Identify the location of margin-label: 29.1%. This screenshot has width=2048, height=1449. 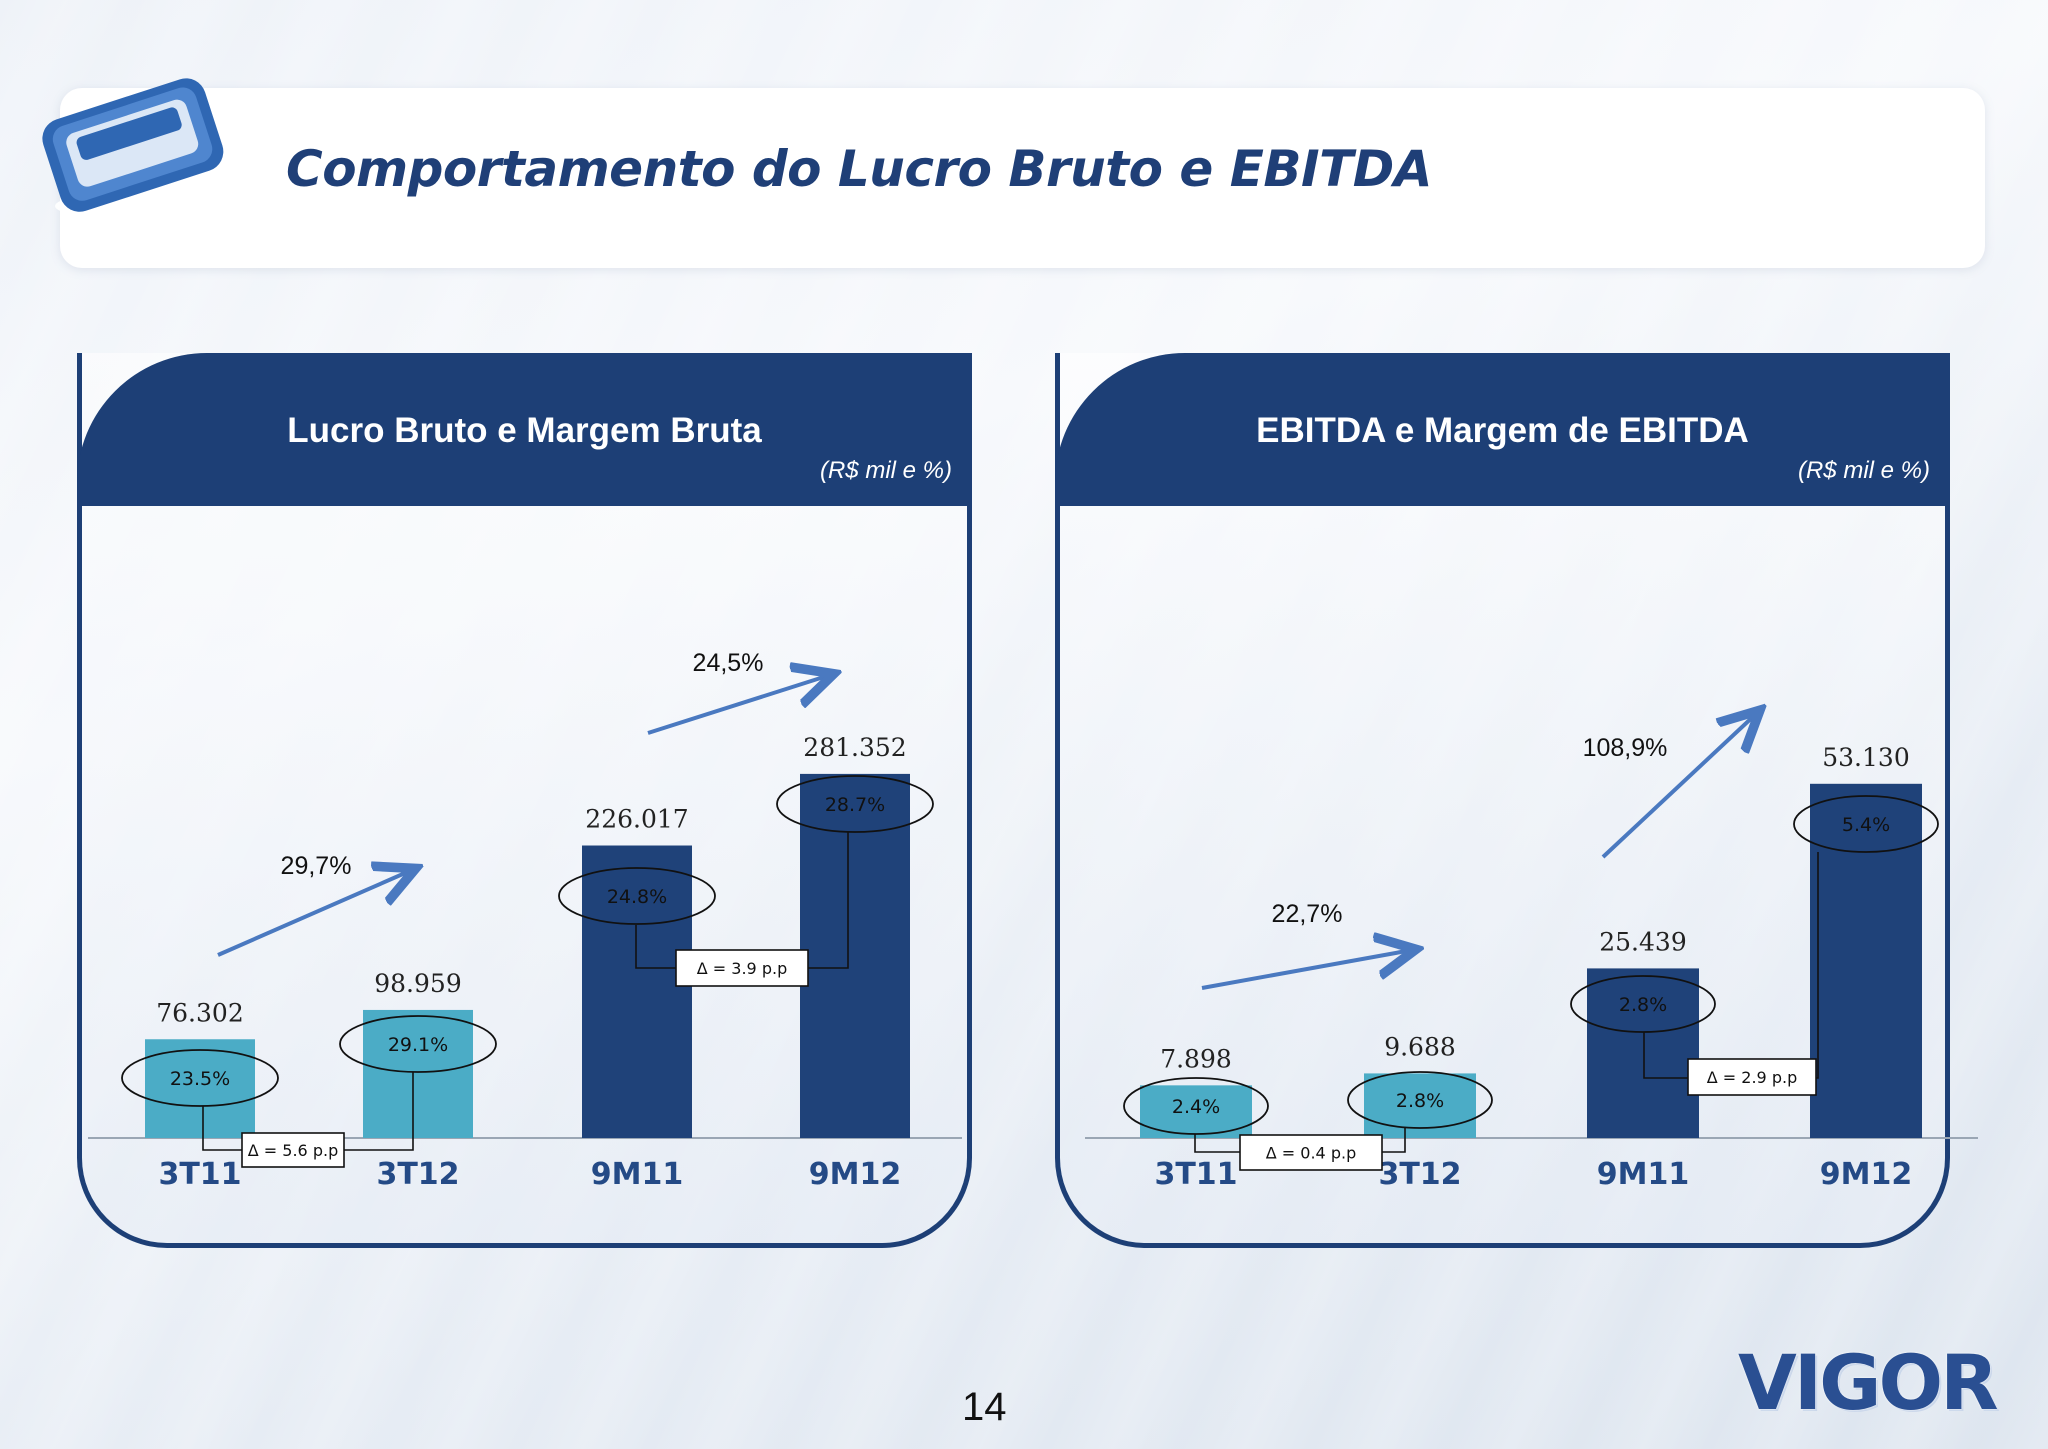
(418, 1045).